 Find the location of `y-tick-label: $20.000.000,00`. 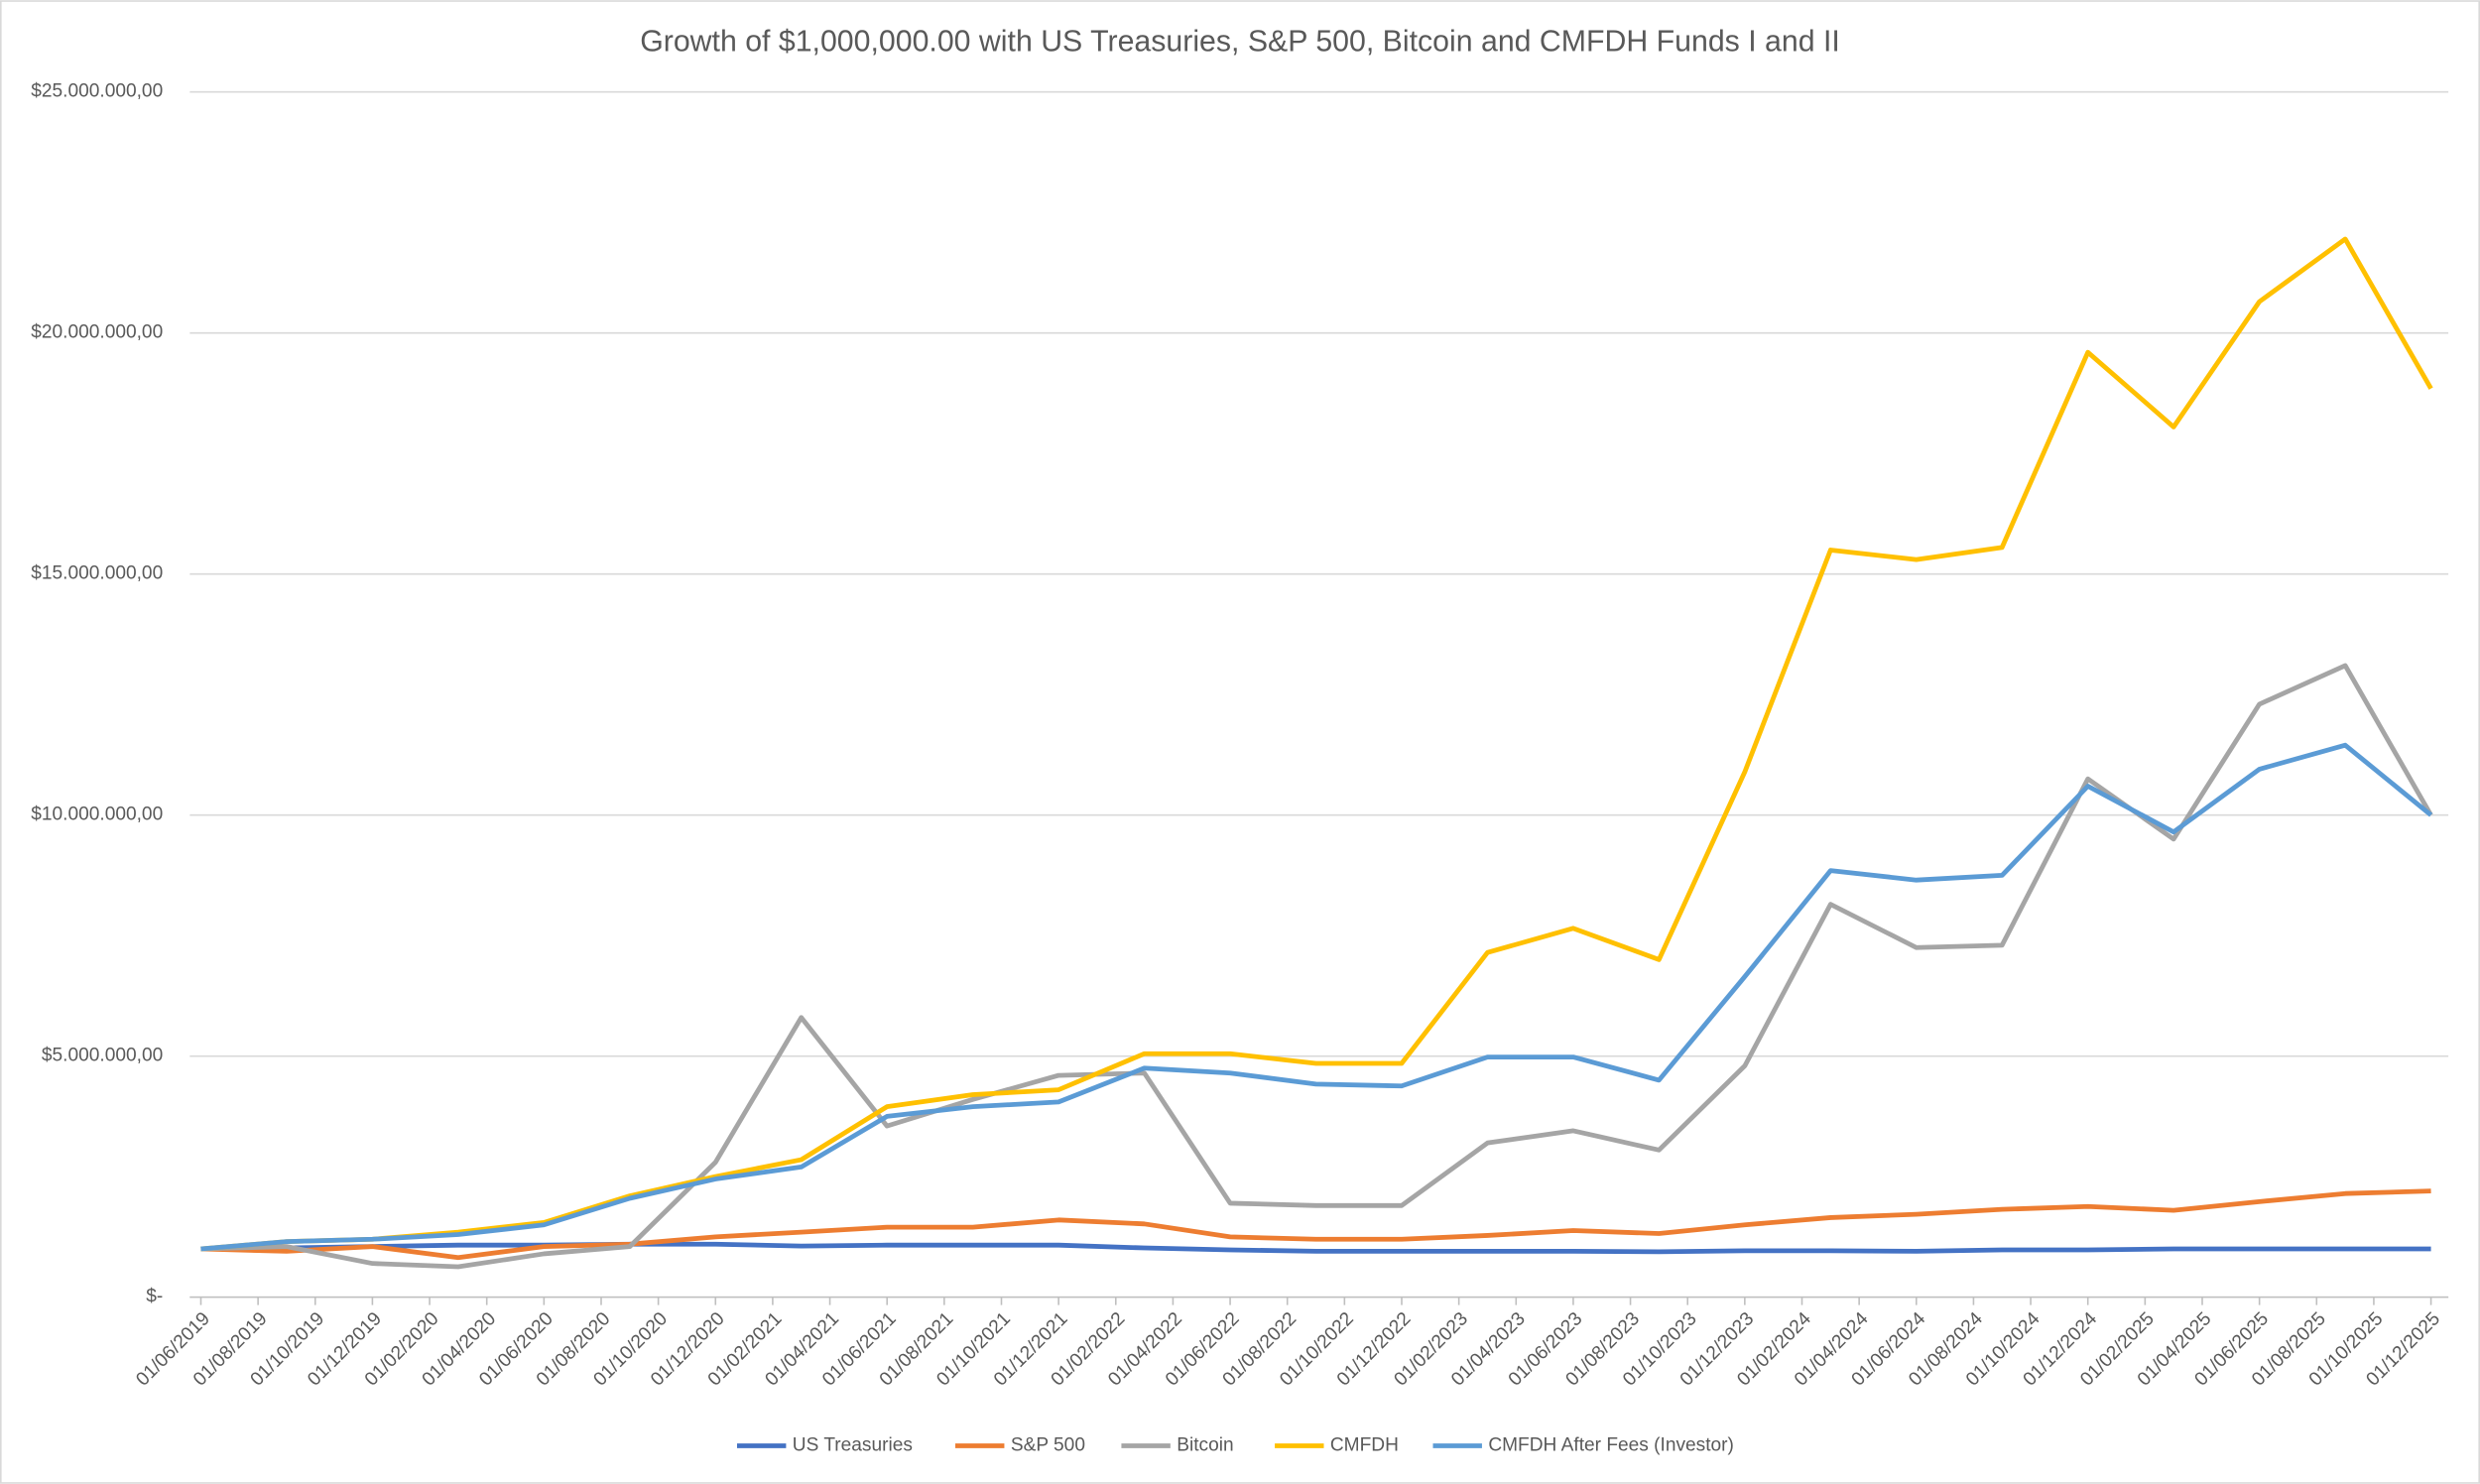

y-tick-label: $20.000.000,00 is located at coordinates (97, 332).